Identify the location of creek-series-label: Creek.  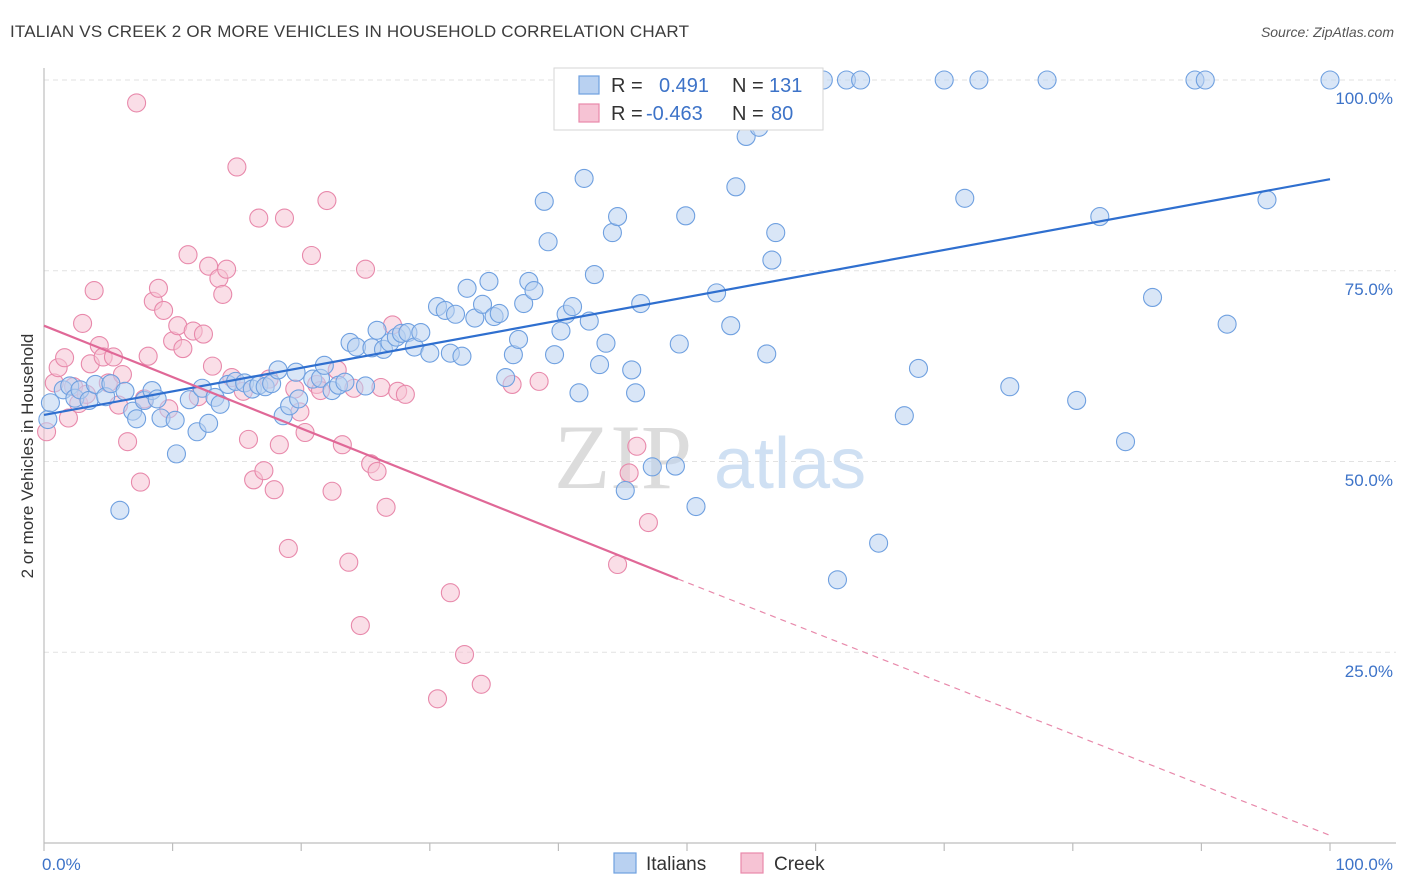
(799, 864).